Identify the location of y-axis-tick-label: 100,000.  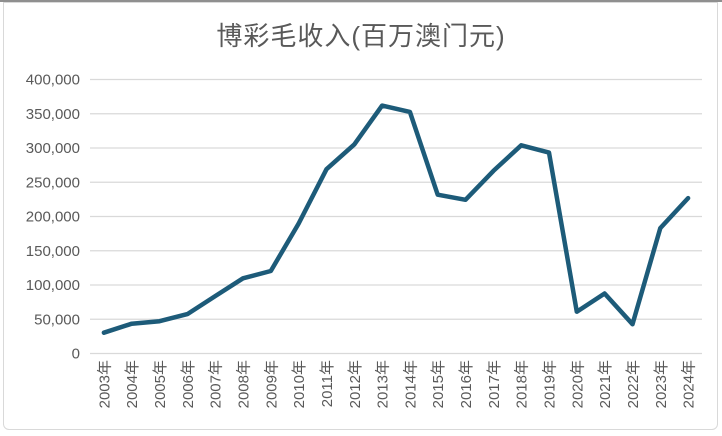
(53, 285).